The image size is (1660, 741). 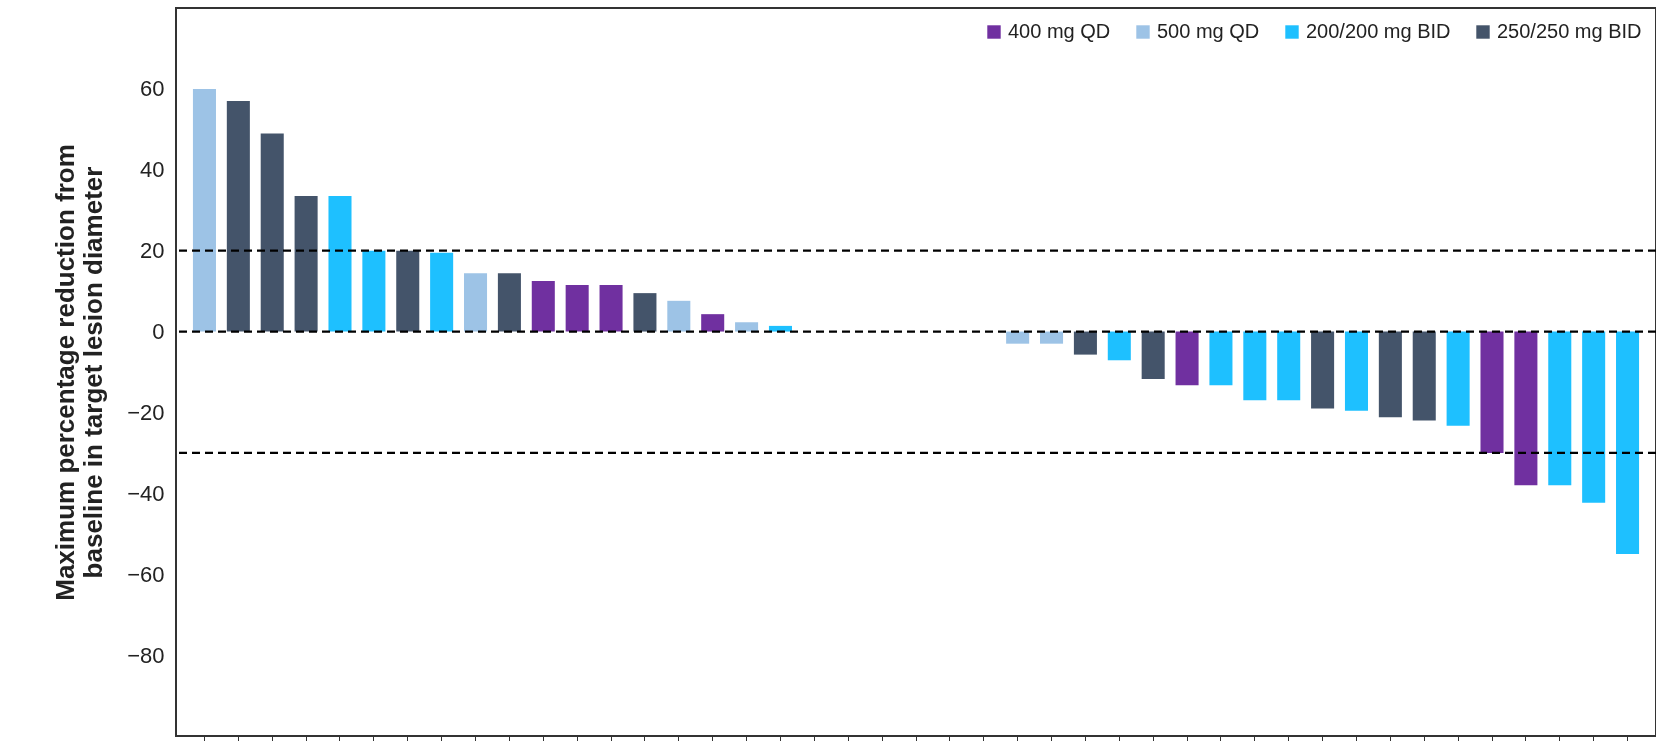 I want to click on y-tick-label: −20, so click(x=146, y=412).